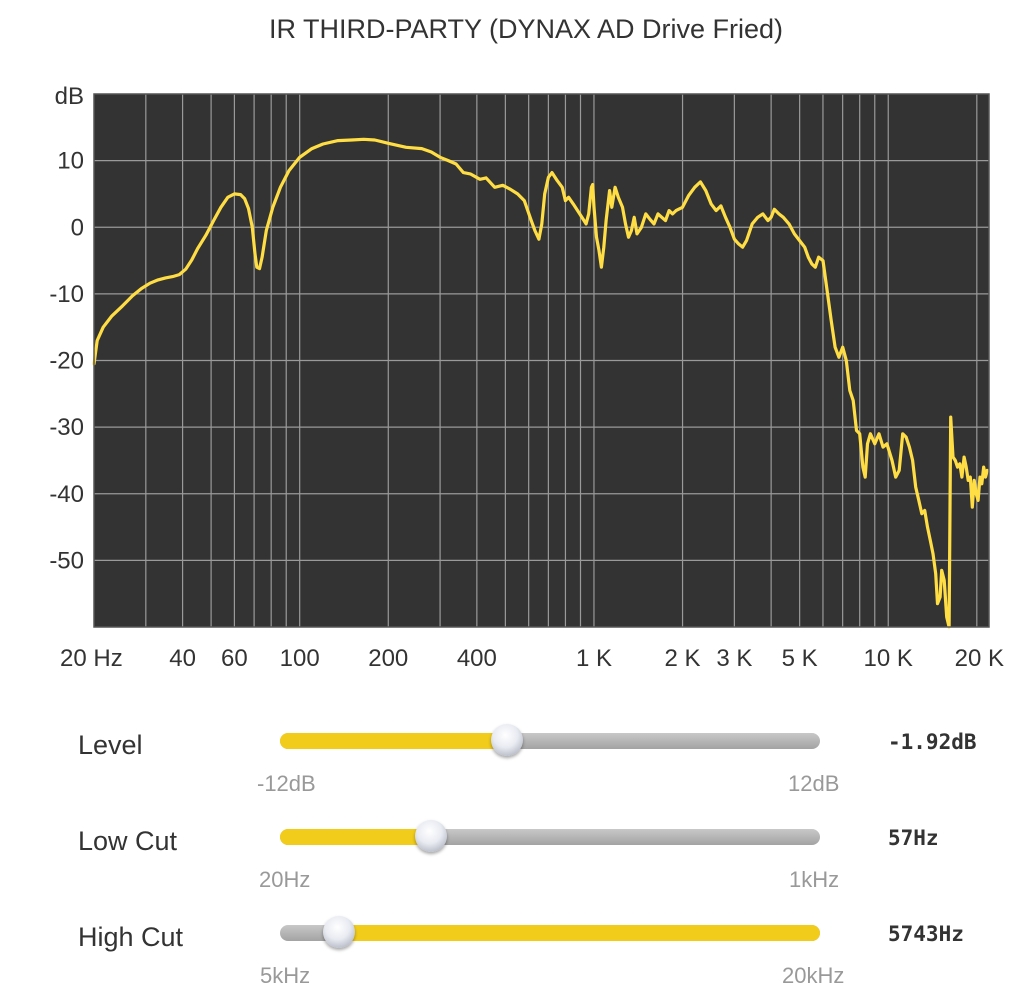 This screenshot has width=1034, height=998. I want to click on high-cut-min-label: 5kHz, so click(285, 975).